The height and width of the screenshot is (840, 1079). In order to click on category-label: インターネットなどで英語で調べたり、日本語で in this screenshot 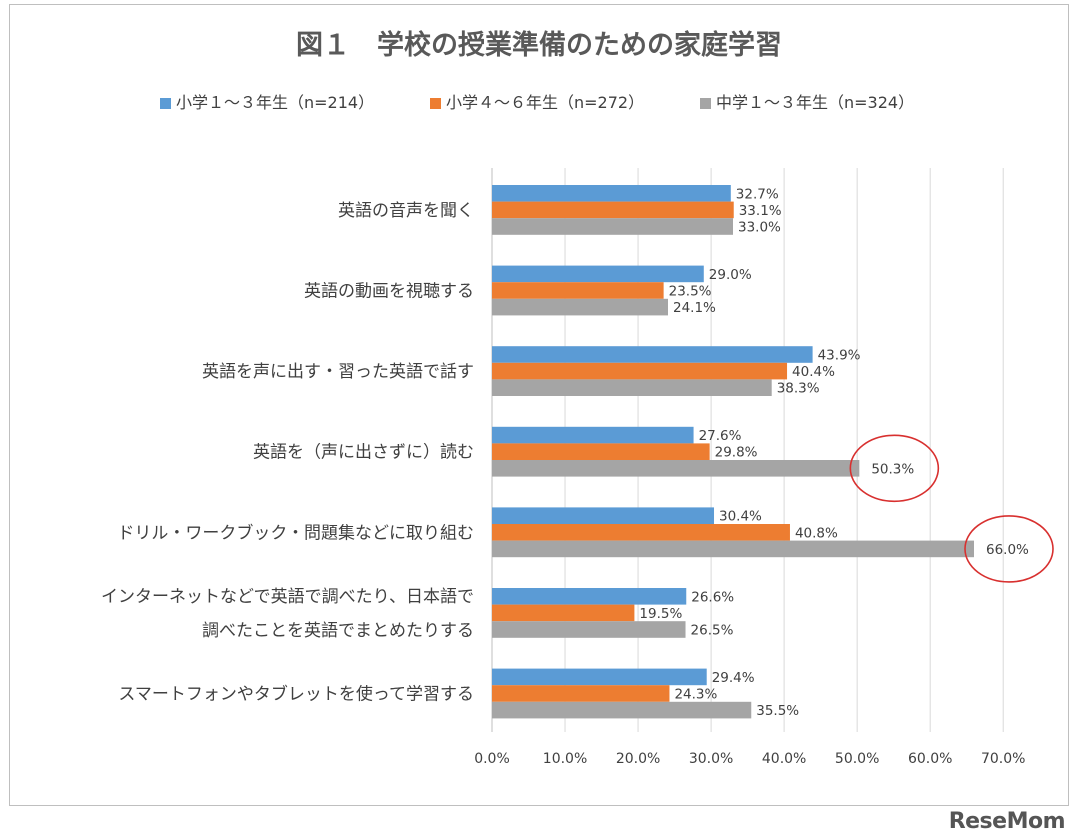, I will do `click(287, 597)`.